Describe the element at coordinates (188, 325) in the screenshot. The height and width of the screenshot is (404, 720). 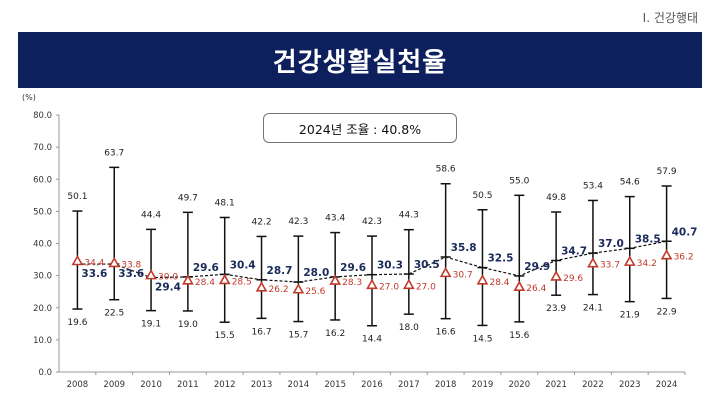
I see `min-label: 19.0` at that location.